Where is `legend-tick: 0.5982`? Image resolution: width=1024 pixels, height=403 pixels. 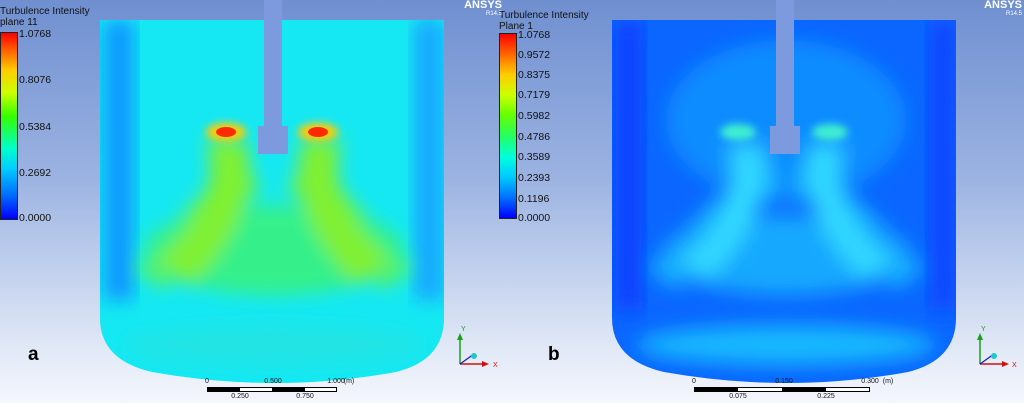 legend-tick: 0.5982 is located at coordinates (534, 116).